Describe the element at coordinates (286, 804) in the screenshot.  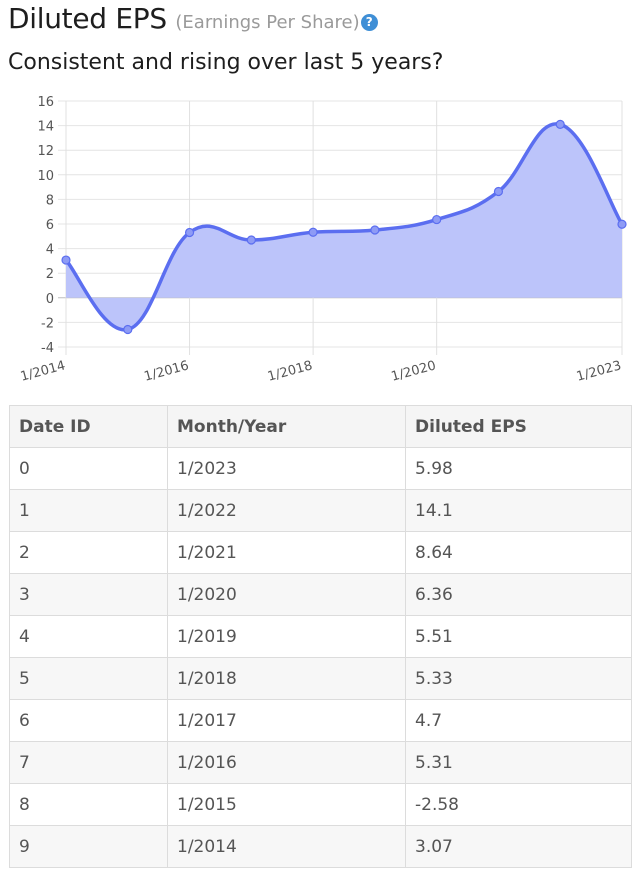
I see `month-year-cell: 1/2015` at that location.